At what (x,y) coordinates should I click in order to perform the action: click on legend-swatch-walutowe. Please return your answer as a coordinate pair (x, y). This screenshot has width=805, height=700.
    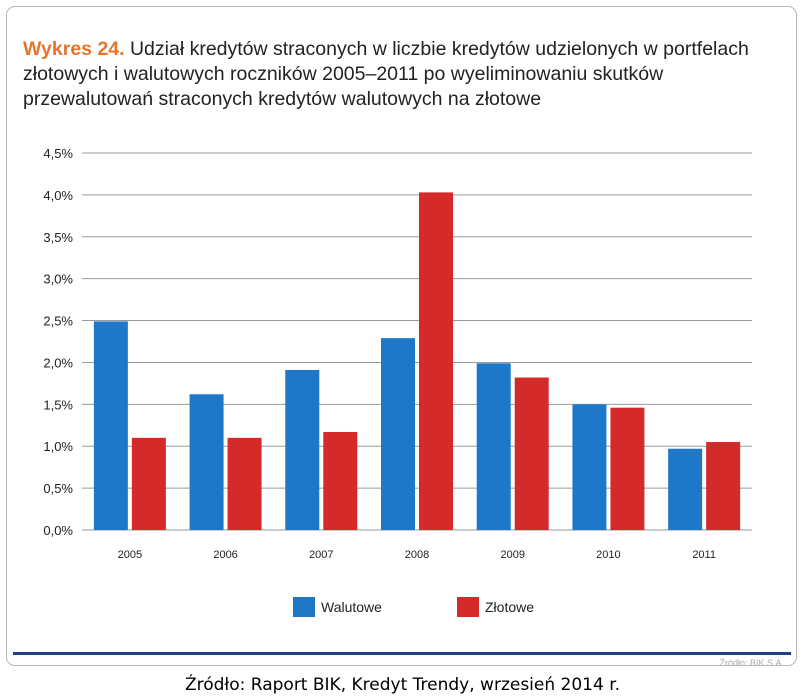
    Looking at the image, I should click on (304, 607).